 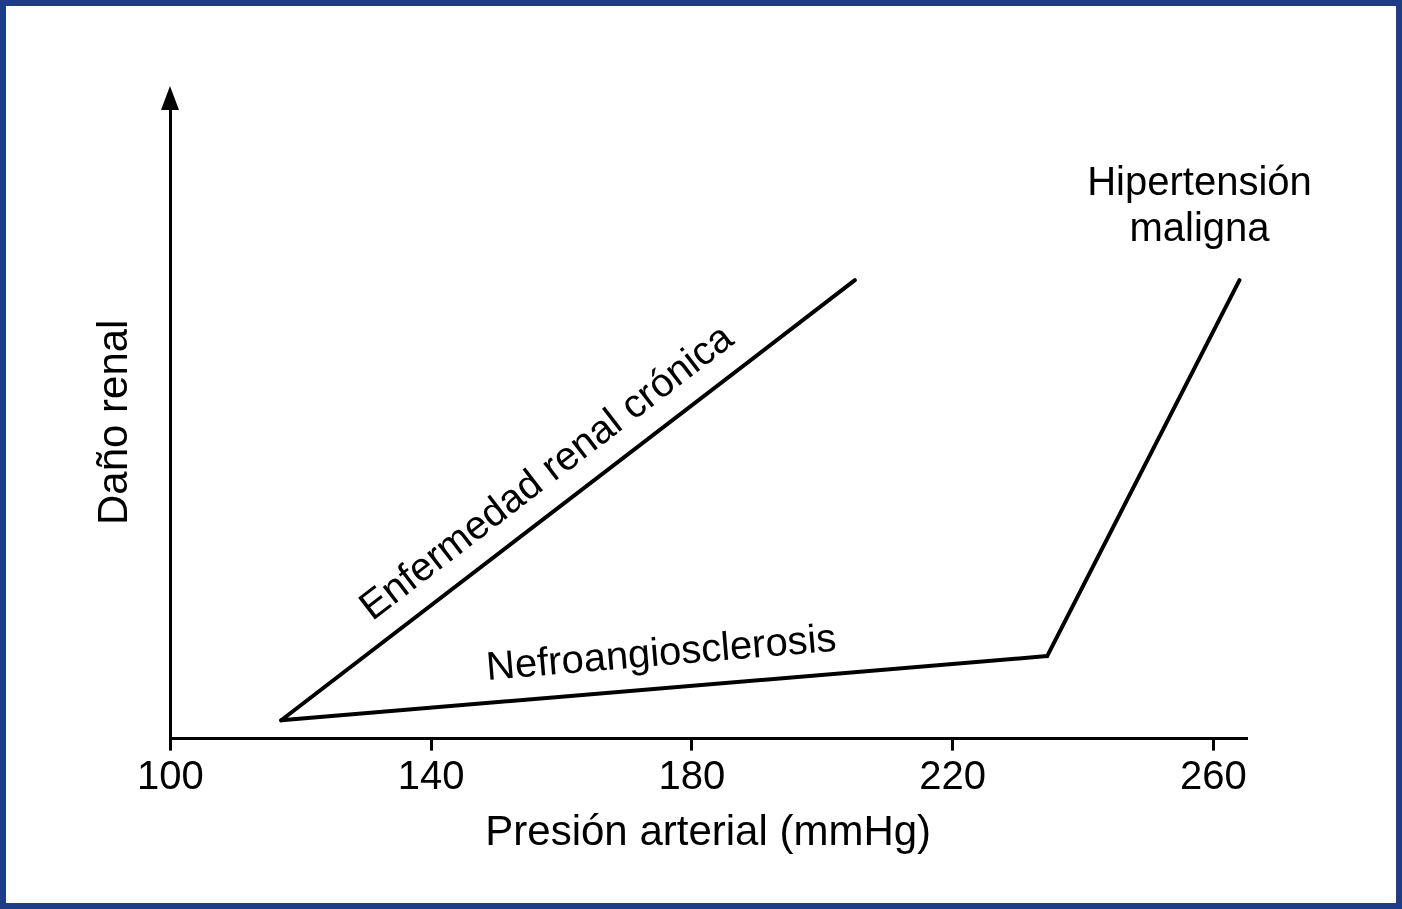 I want to click on x-tick-label: 220, so click(x=953, y=774).